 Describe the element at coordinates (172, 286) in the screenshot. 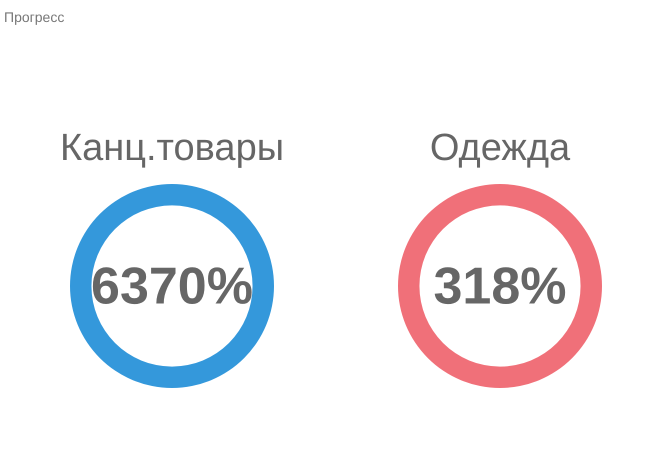

I see `data-label: 6370%` at that location.